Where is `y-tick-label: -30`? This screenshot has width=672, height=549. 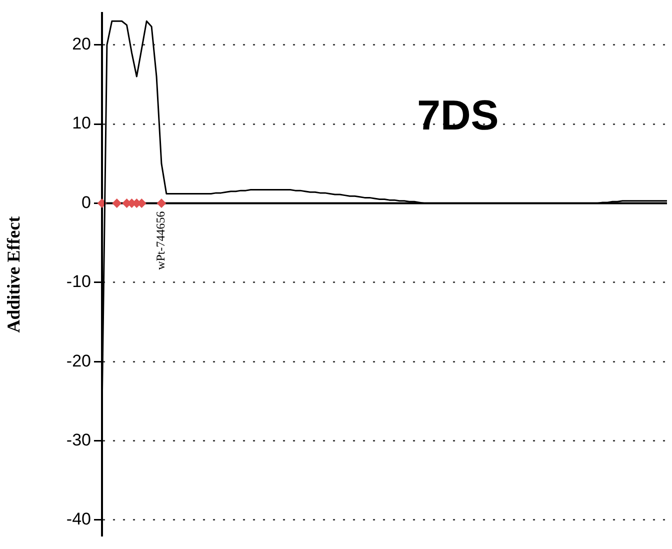
y-tick-label: -30 is located at coordinates (78, 440).